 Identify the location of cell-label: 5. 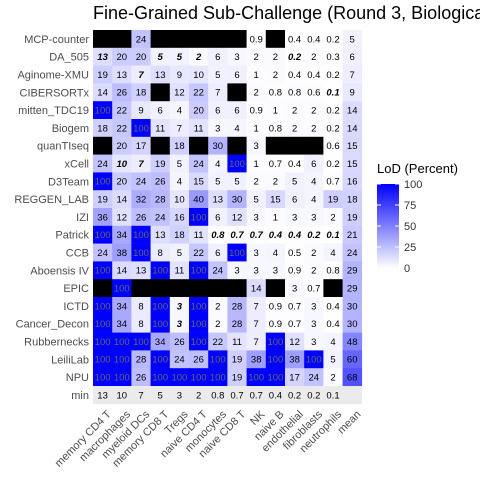
(256, 200).